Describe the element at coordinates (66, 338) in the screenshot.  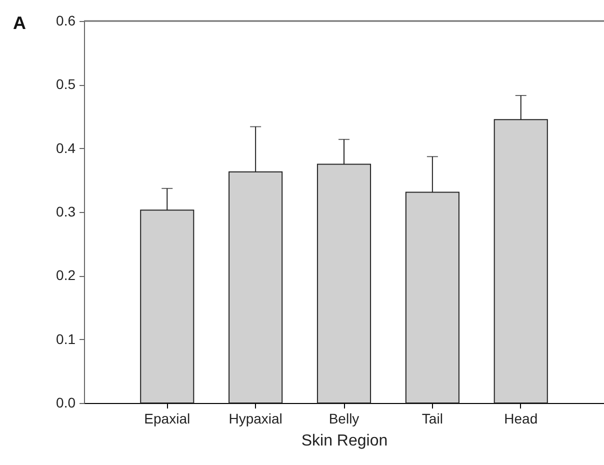
I see `y-tick-label: 0.1` at that location.